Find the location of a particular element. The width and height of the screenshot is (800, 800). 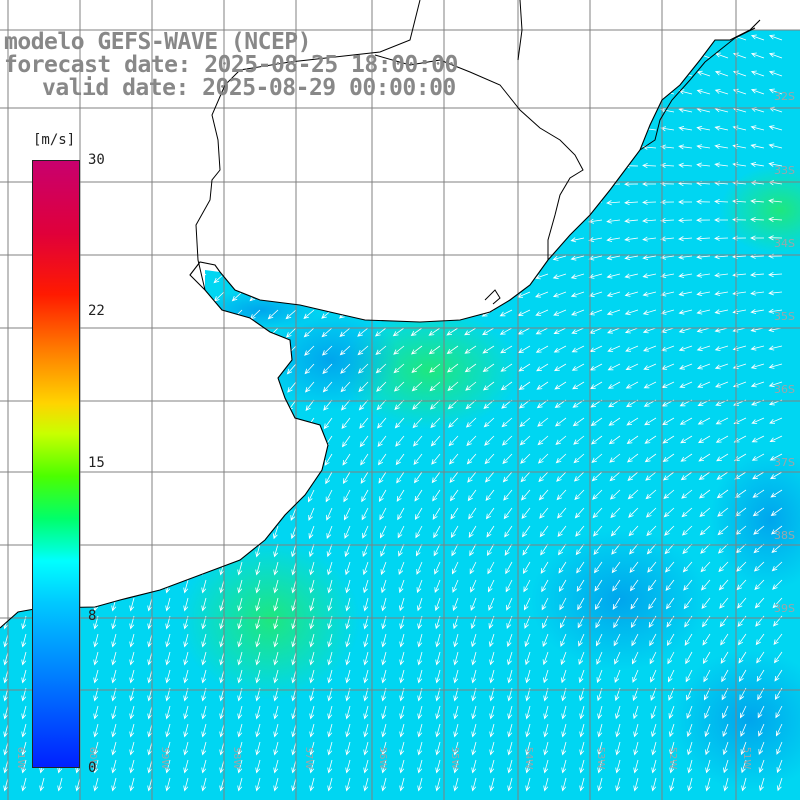

title-valid-date: valid date: 2025-08-29 00:00:00 is located at coordinates (249, 88).